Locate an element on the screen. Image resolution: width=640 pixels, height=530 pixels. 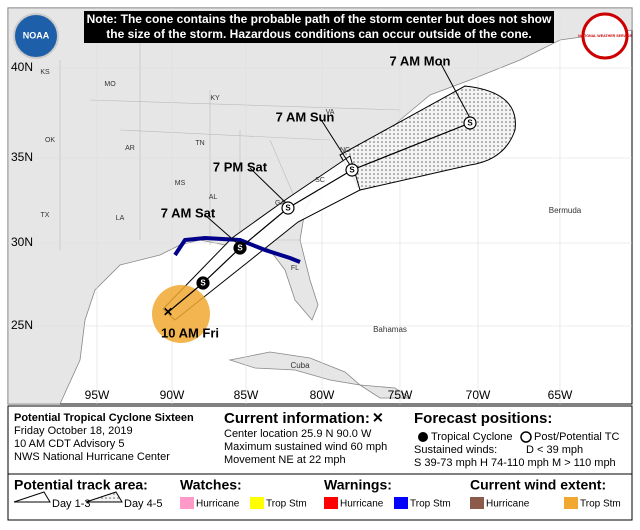
place-label: MO is located at coordinates (110, 84).